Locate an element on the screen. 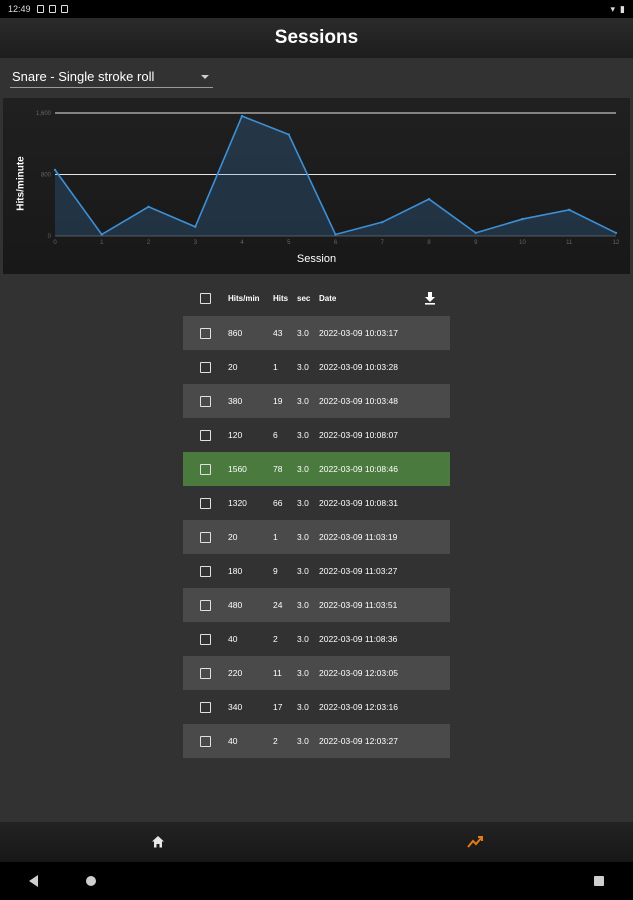  cell-date: 2022-03-09 10:03:48 is located at coordinates (358, 401).